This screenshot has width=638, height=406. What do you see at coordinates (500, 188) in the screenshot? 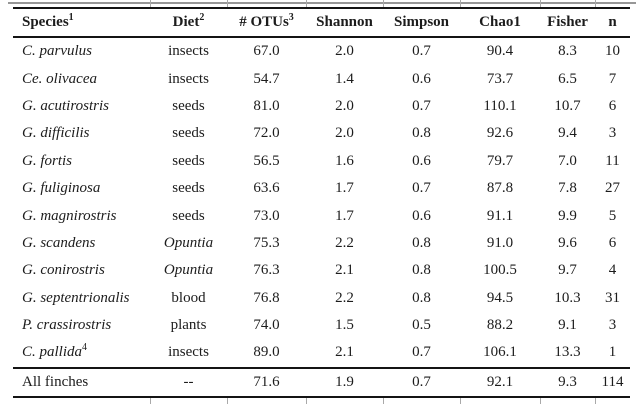
I see `chao1-cell: 87.8` at bounding box center [500, 188].